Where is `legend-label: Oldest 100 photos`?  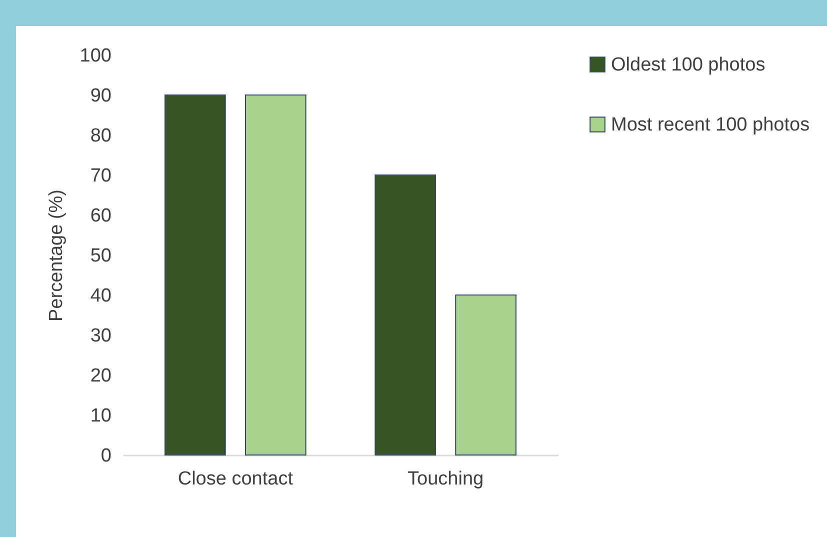 legend-label: Oldest 100 photos is located at coordinates (688, 65).